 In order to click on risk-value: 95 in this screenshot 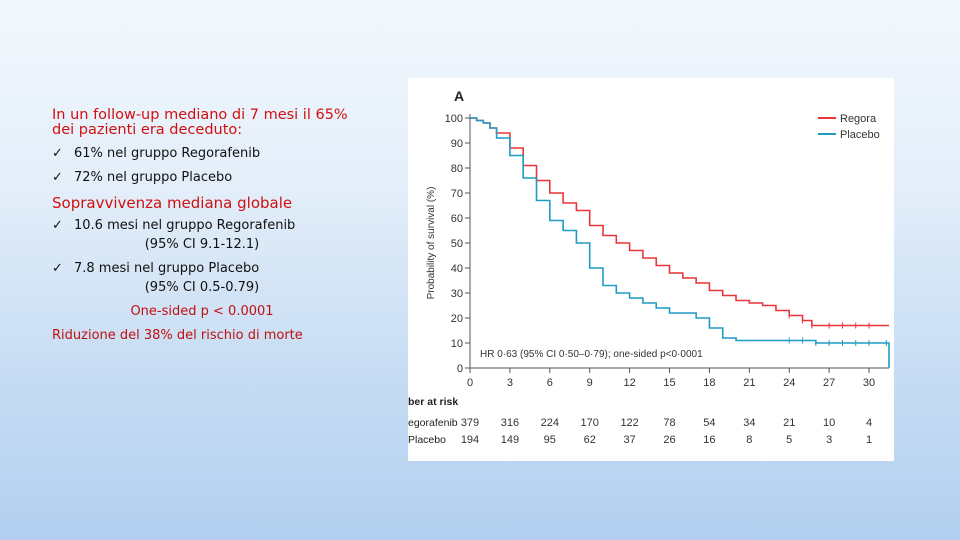, I will do `click(550, 440)`.